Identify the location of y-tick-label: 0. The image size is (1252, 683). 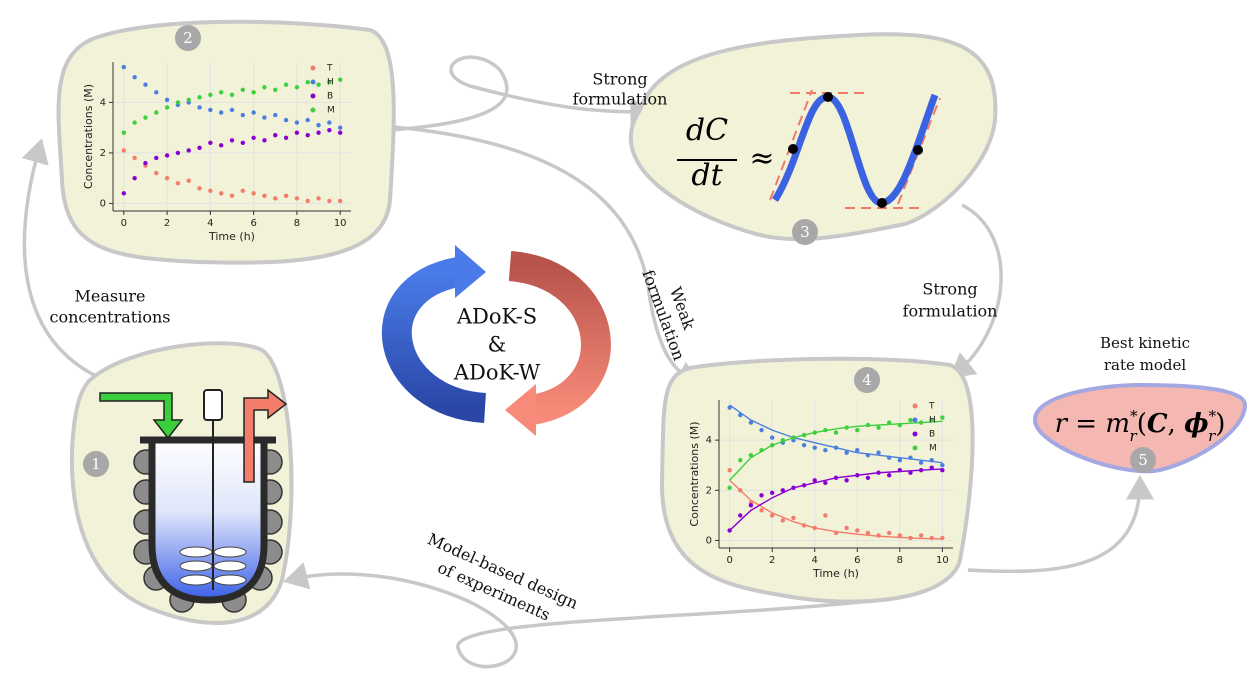
(709, 540).